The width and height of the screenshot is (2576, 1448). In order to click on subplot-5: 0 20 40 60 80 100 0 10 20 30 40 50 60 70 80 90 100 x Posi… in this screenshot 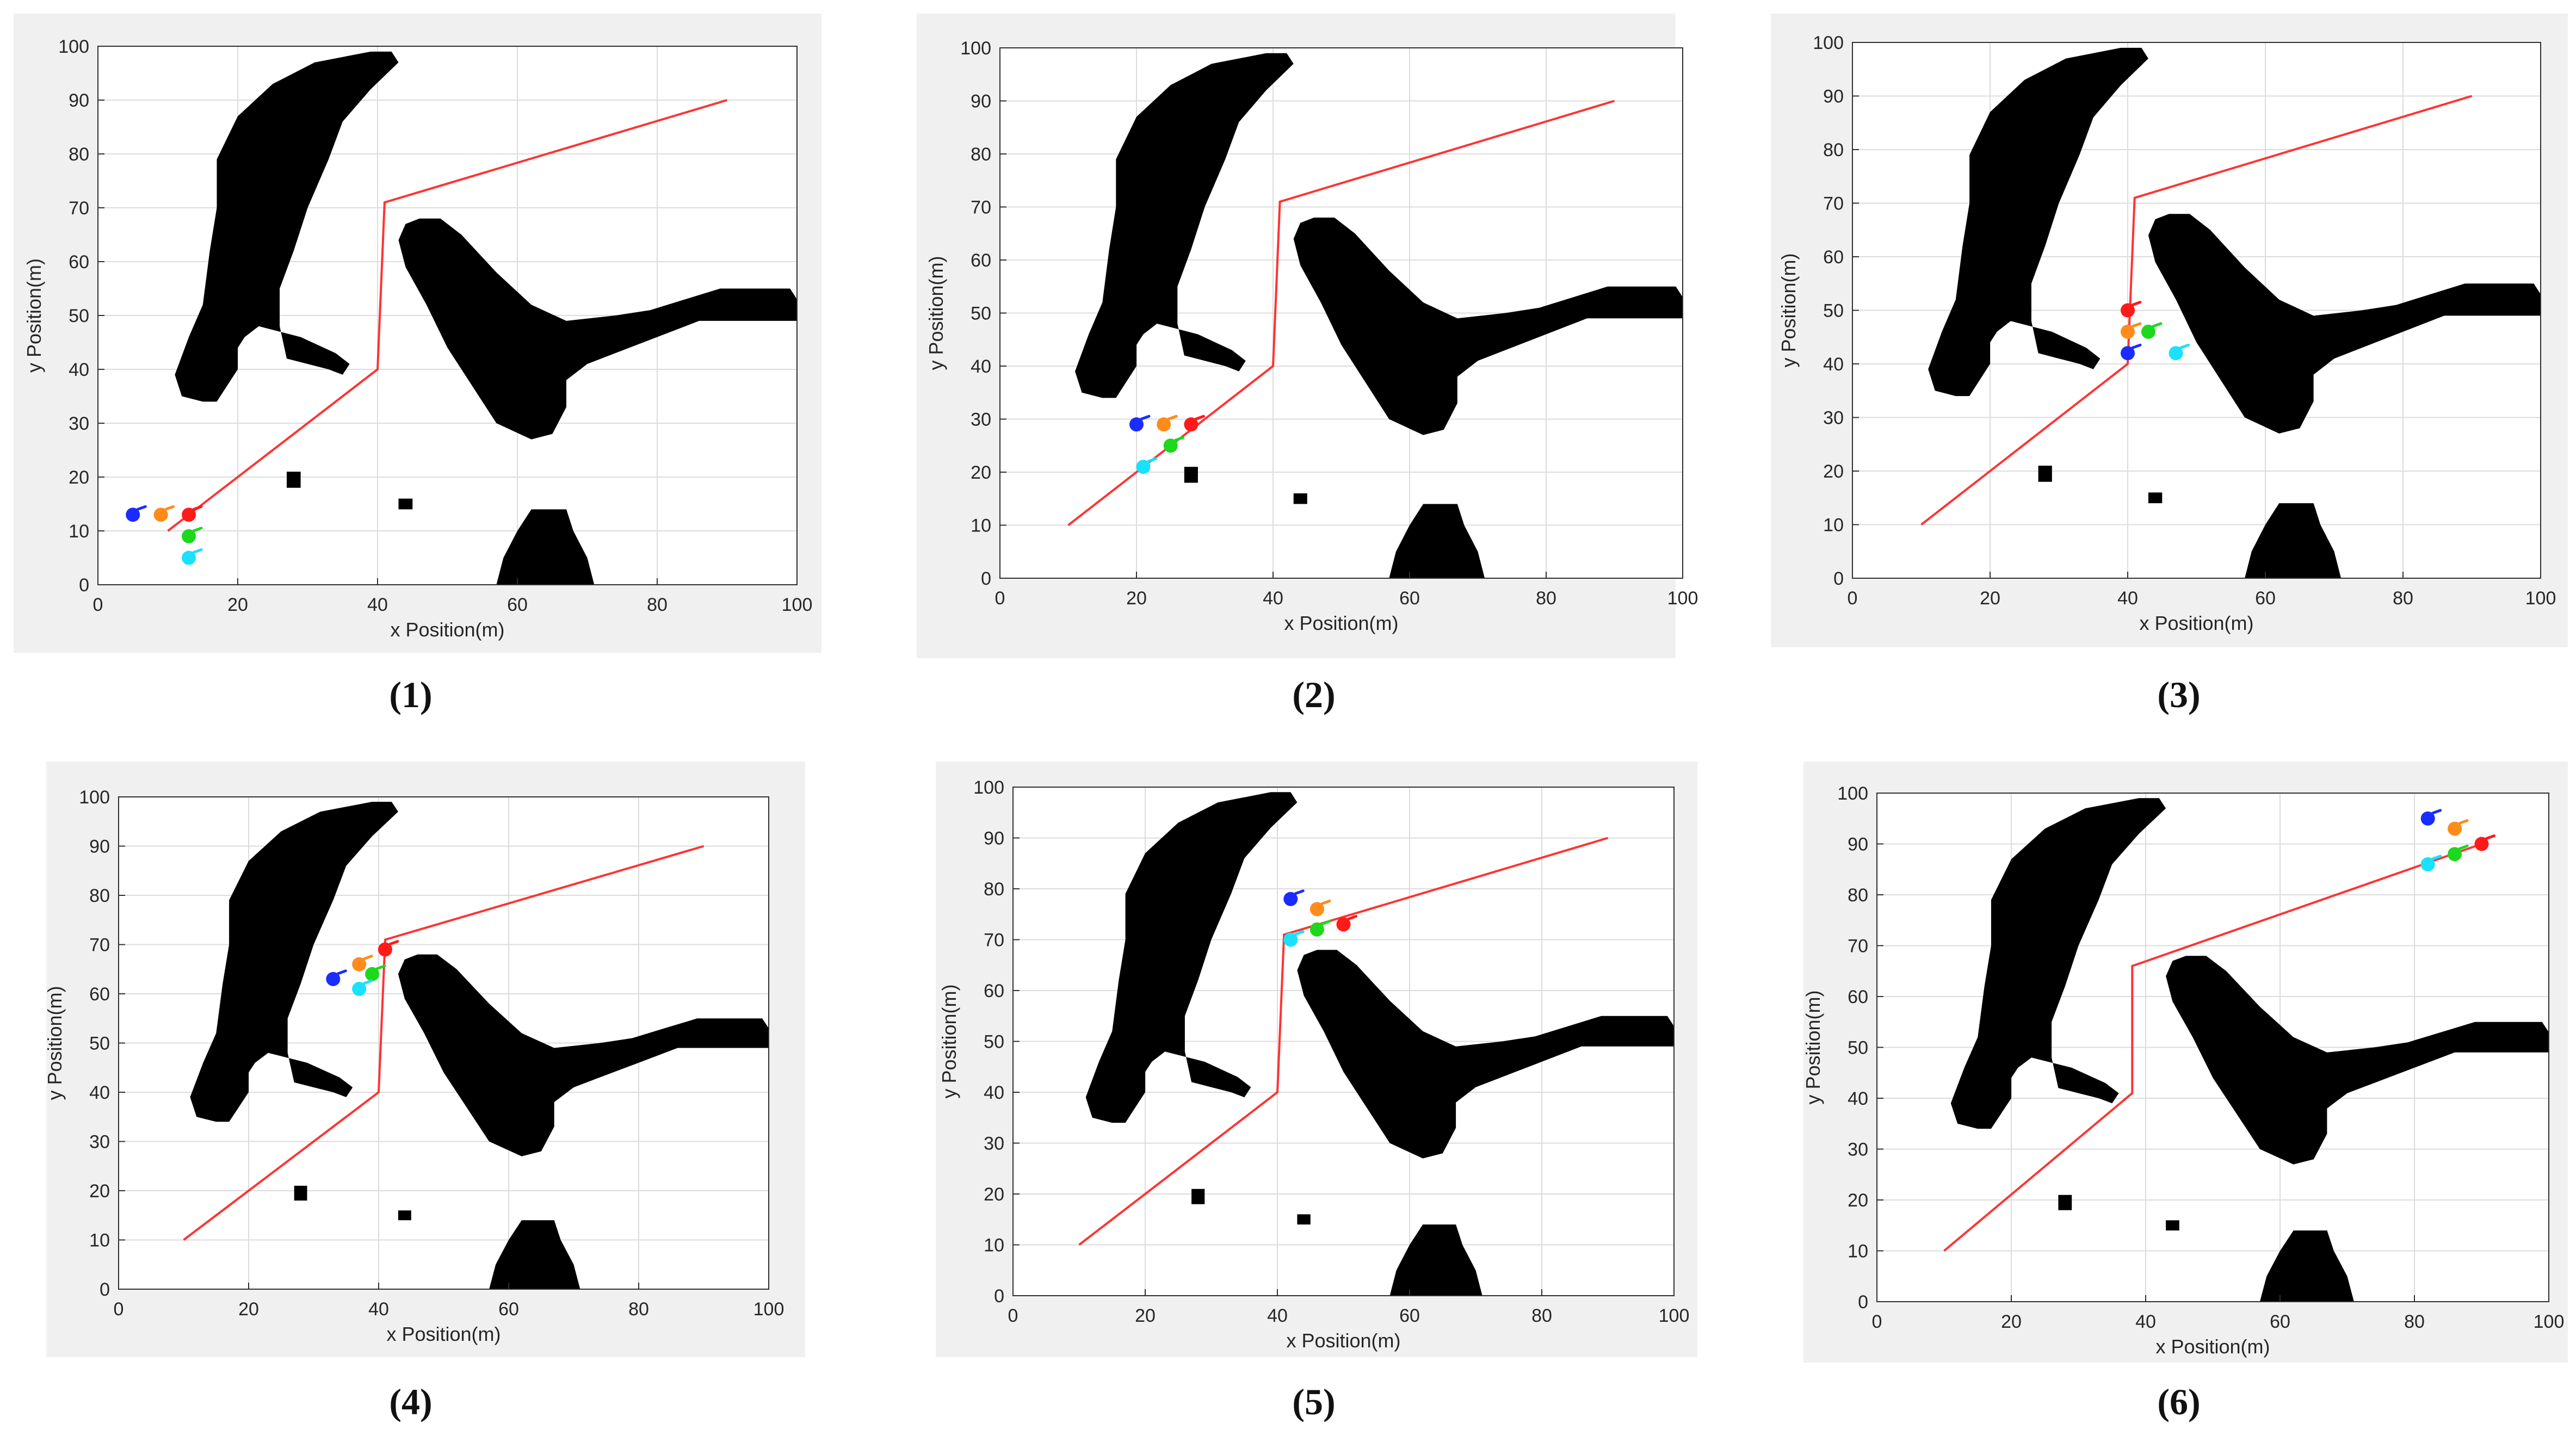, I will do `click(1316, 1092)`.